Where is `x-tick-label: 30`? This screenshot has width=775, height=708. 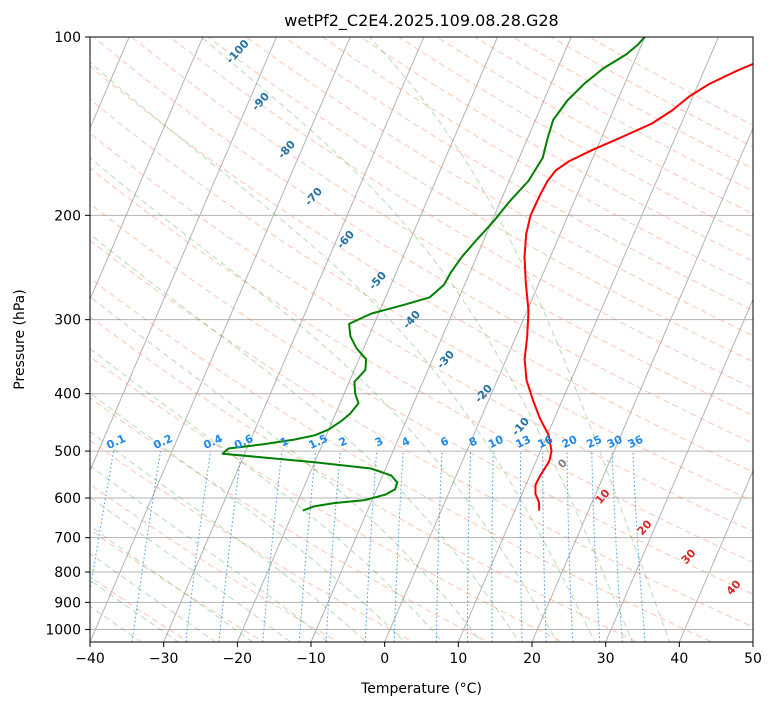 x-tick-label: 30 is located at coordinates (606, 659).